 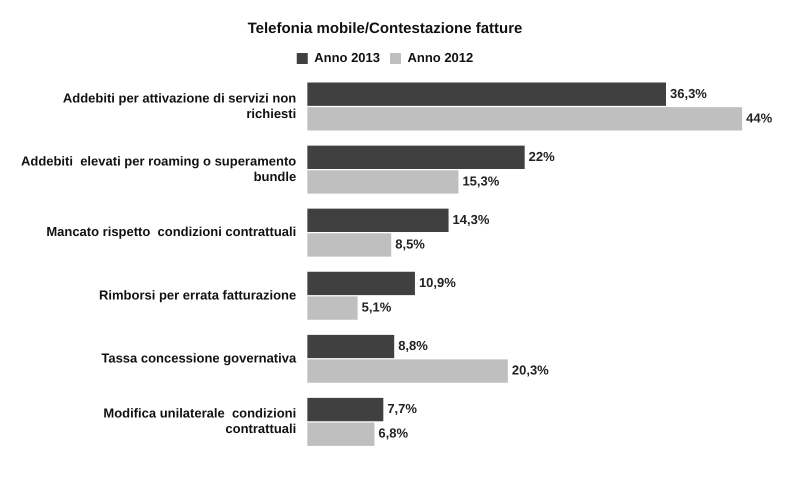 I want to click on data-label: 20,3%, so click(x=531, y=370).